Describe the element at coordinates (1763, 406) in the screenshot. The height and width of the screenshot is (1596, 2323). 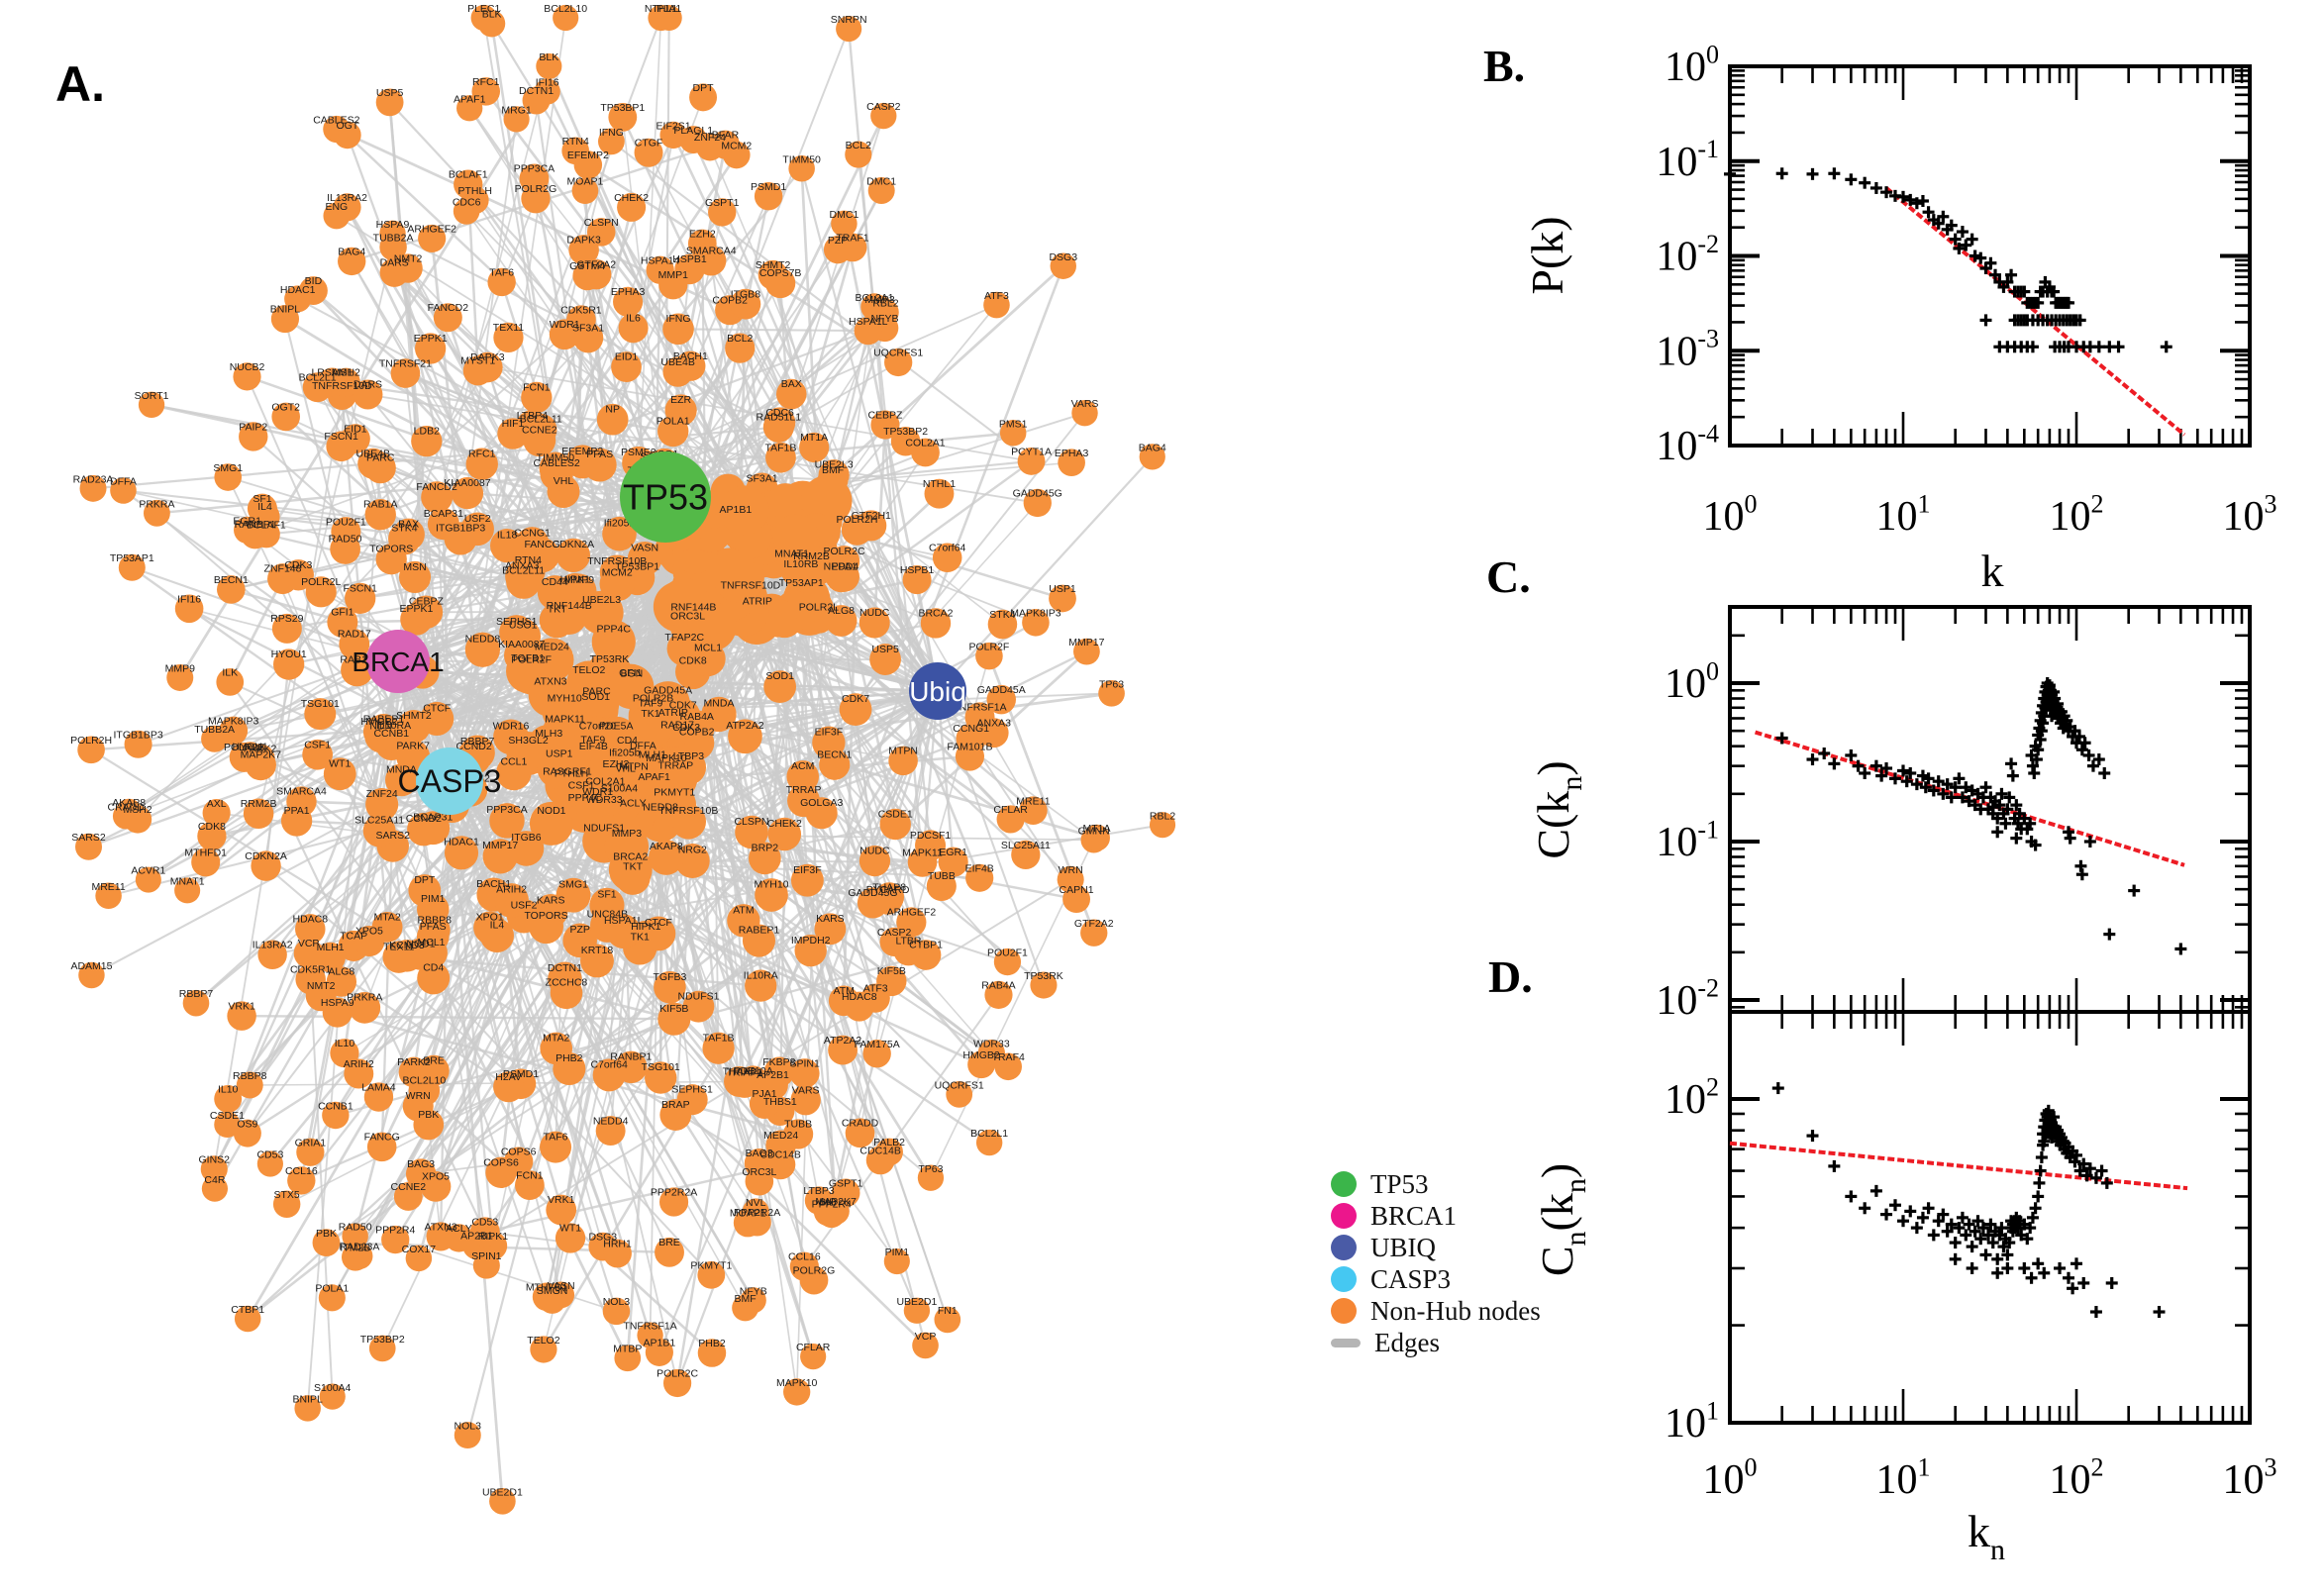
I see `axis-titles: k P(k)` at that location.